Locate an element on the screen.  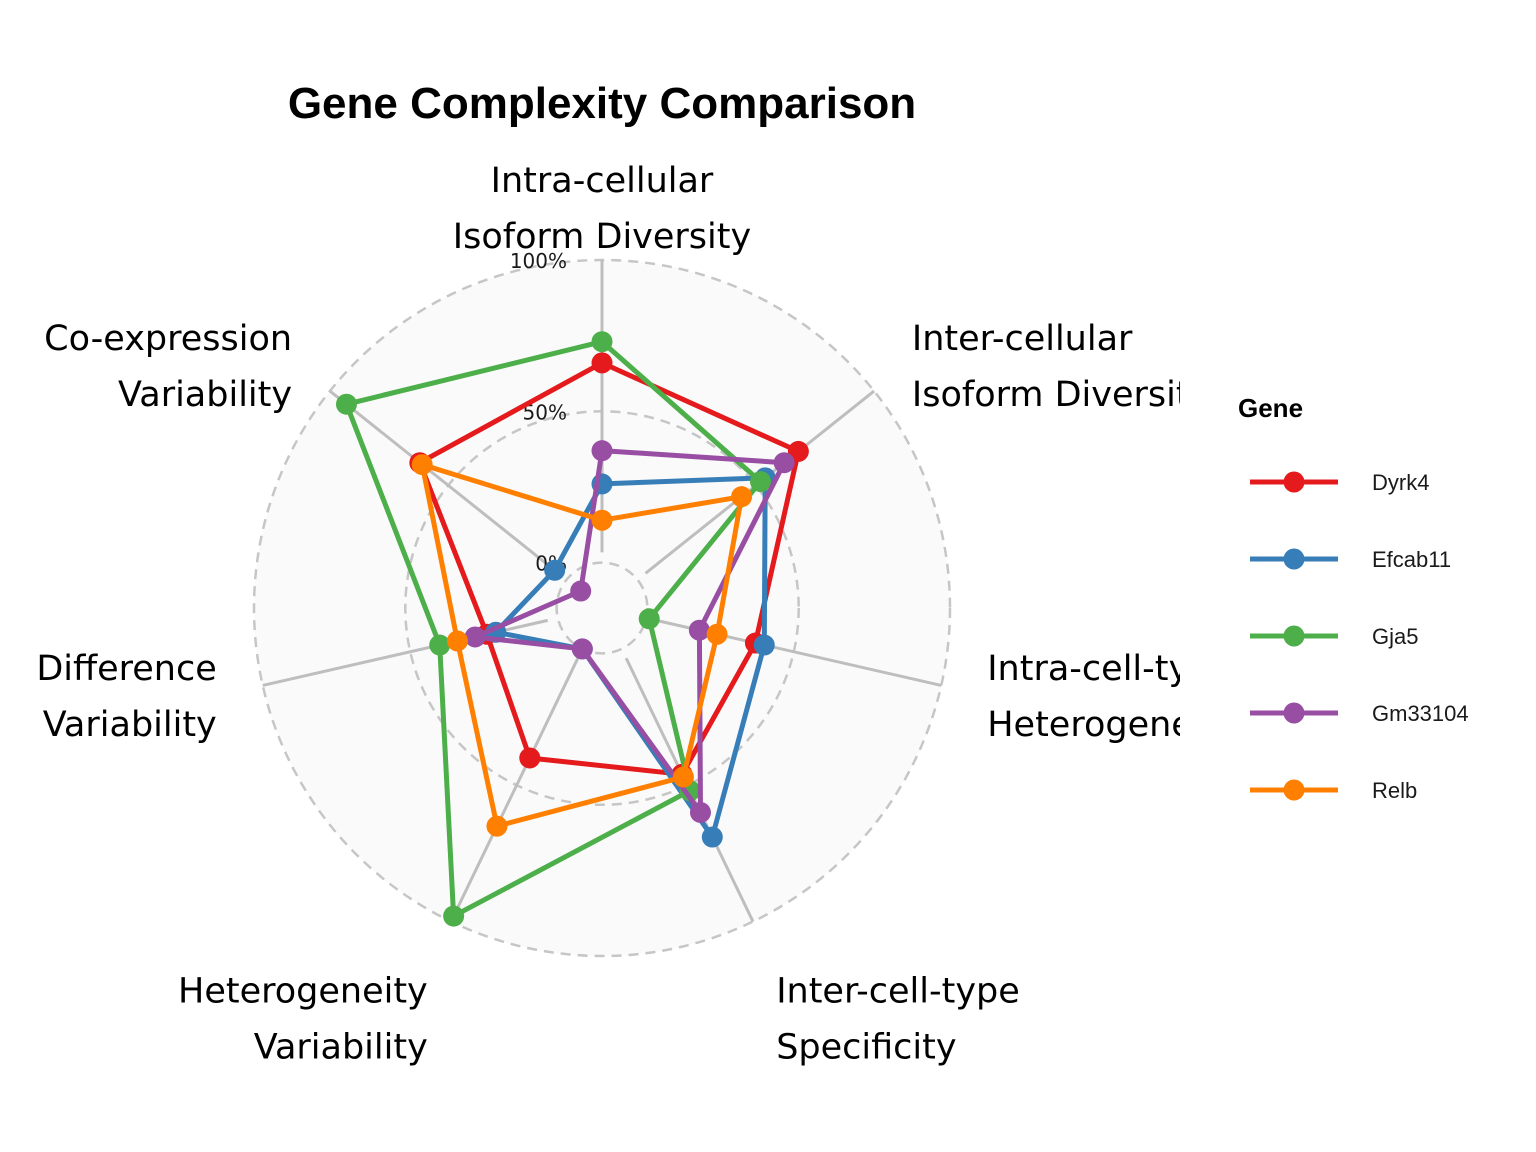
axis-label: Intra-cellular Isoform Diversity is located at coordinates (602, 209).